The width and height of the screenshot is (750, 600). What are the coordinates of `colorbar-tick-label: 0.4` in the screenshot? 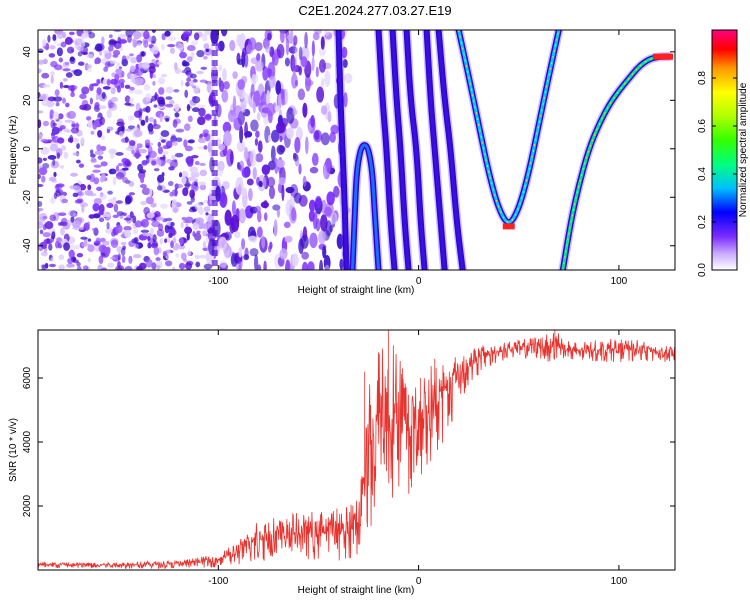 It's located at (702, 174).